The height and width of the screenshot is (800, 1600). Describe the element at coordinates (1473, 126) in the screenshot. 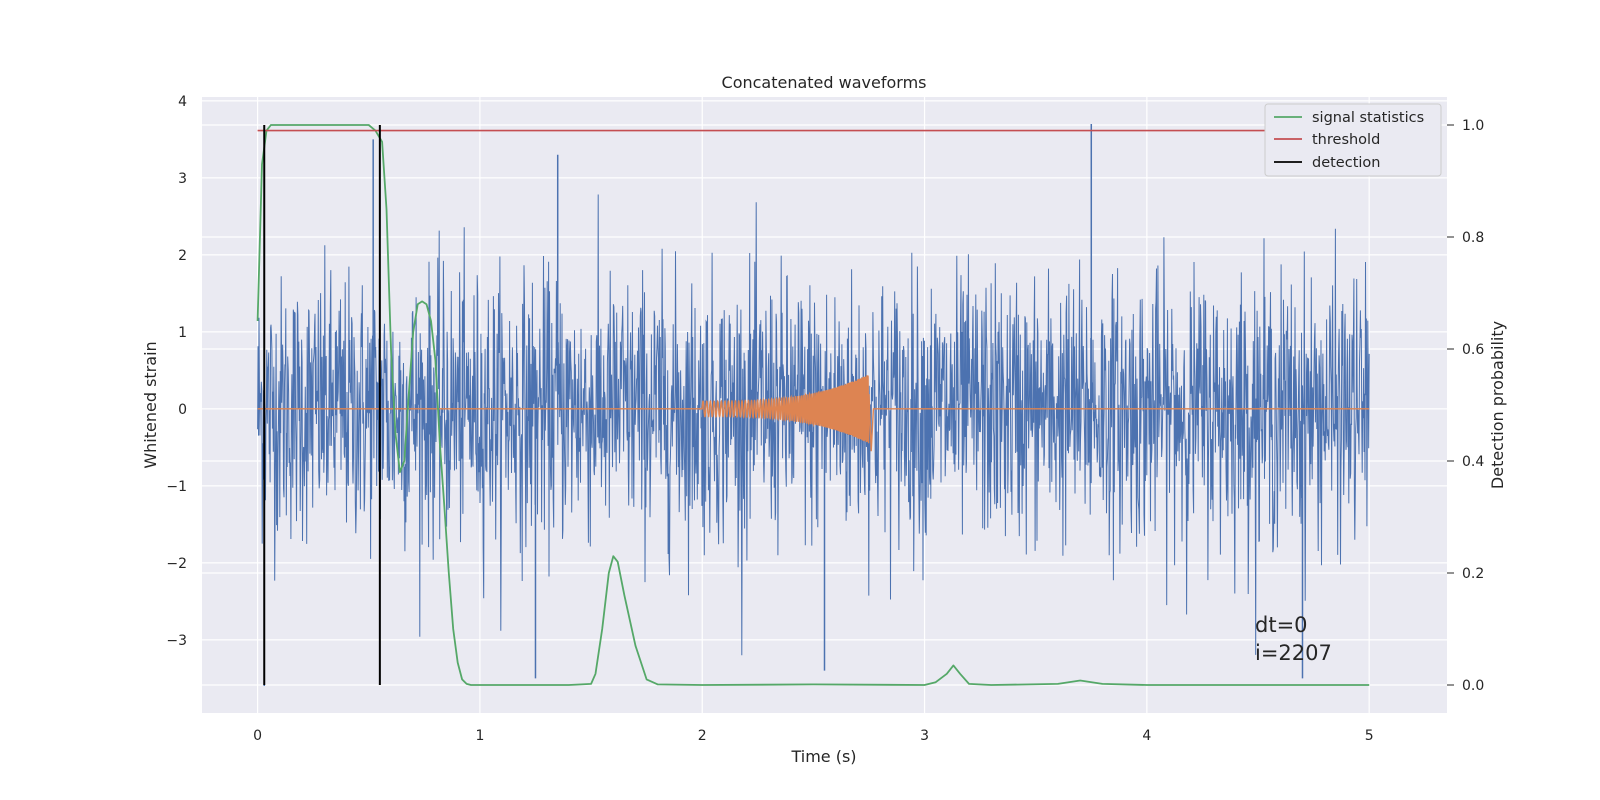

I see `y-tick-label-right: 1.0` at that location.